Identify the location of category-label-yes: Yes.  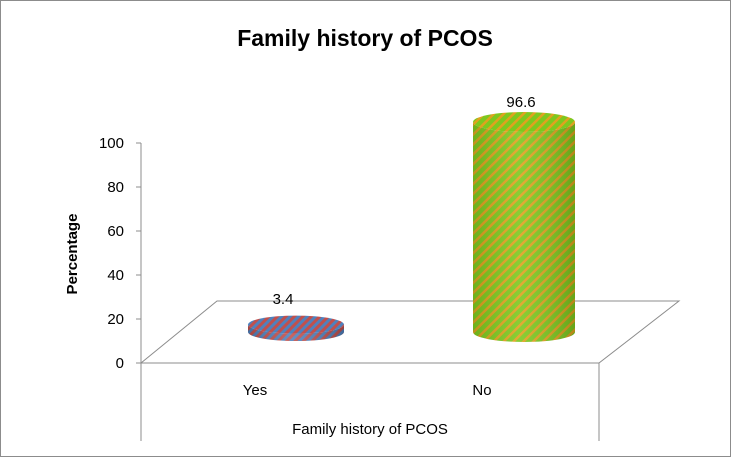
(255, 390).